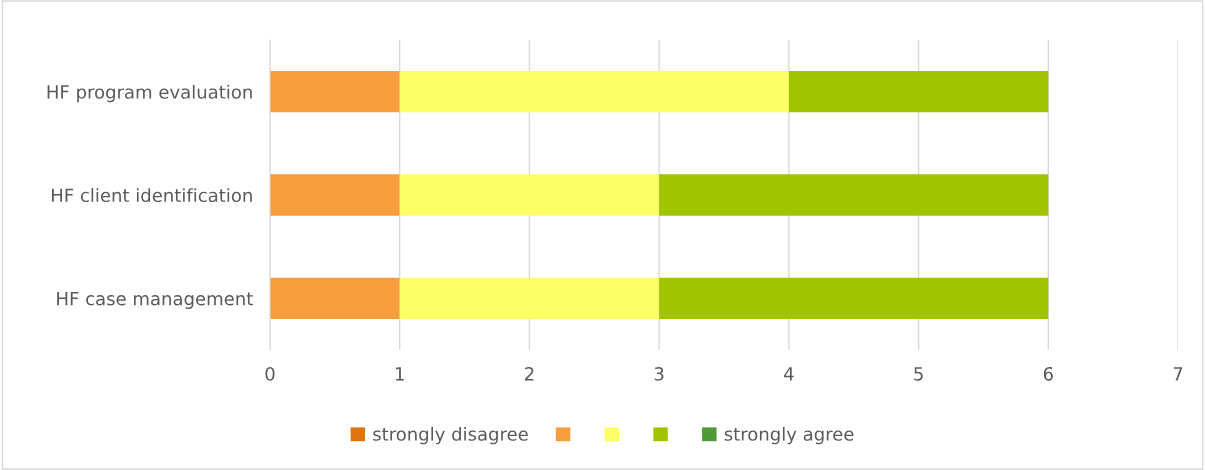 This screenshot has width=1205, height=470. What do you see at coordinates (1048, 373) in the screenshot?
I see `x-tick-label: 6` at bounding box center [1048, 373].